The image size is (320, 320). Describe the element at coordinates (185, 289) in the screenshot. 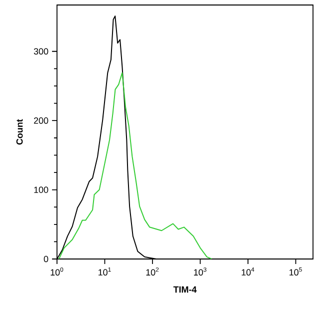

I see `x-axis-title: TIM-4` at that location.